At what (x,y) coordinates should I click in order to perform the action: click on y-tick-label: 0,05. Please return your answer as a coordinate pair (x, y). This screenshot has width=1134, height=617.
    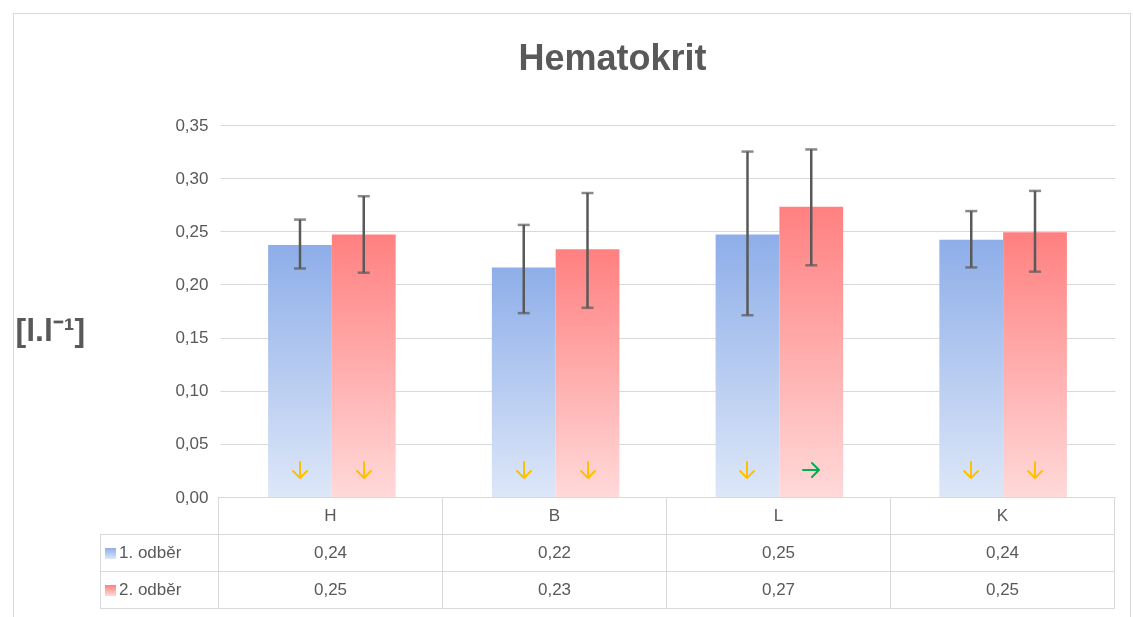
    Looking at the image, I should click on (192, 444).